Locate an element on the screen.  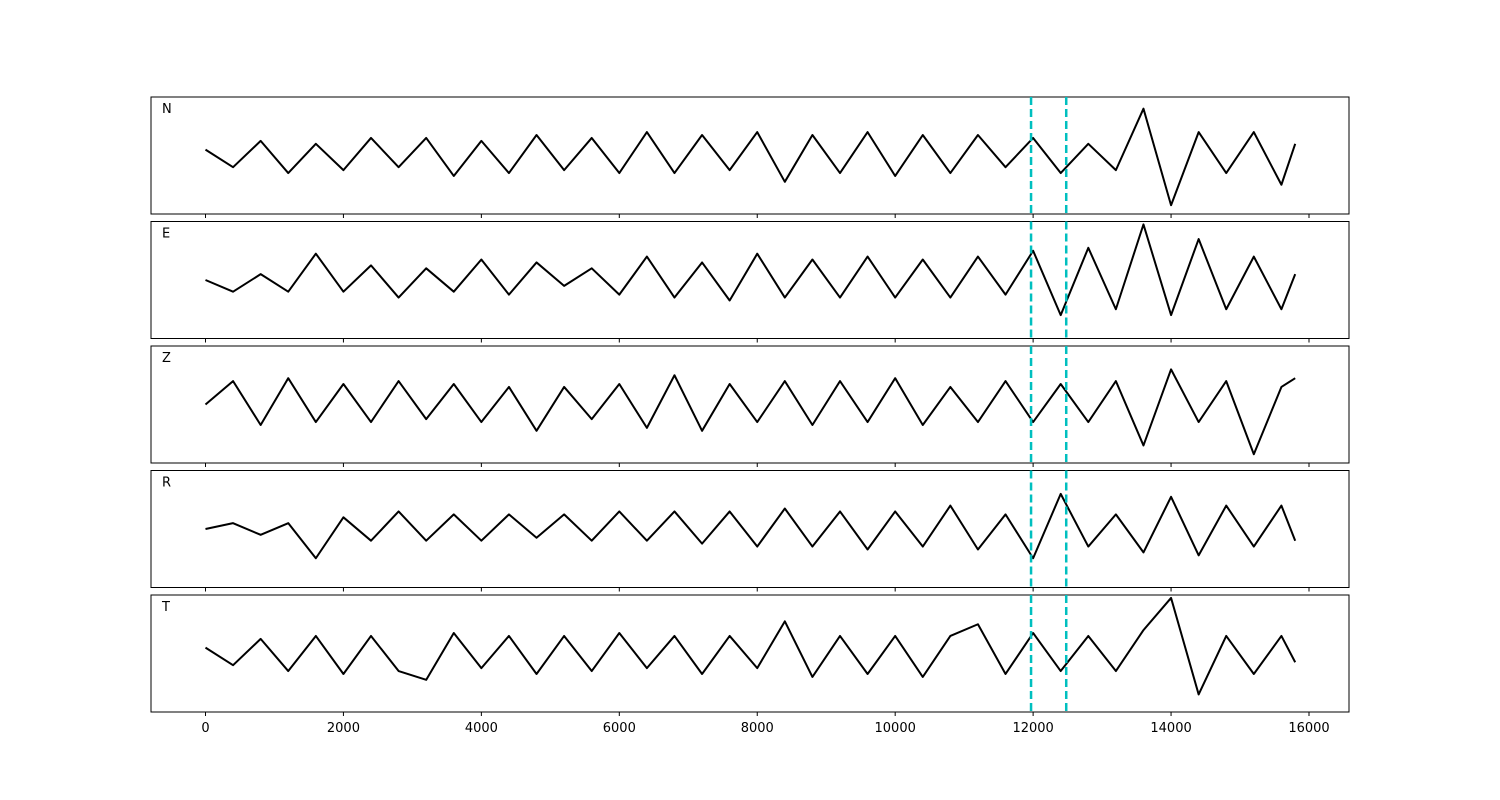
panel-label: R is located at coordinates (166, 483).